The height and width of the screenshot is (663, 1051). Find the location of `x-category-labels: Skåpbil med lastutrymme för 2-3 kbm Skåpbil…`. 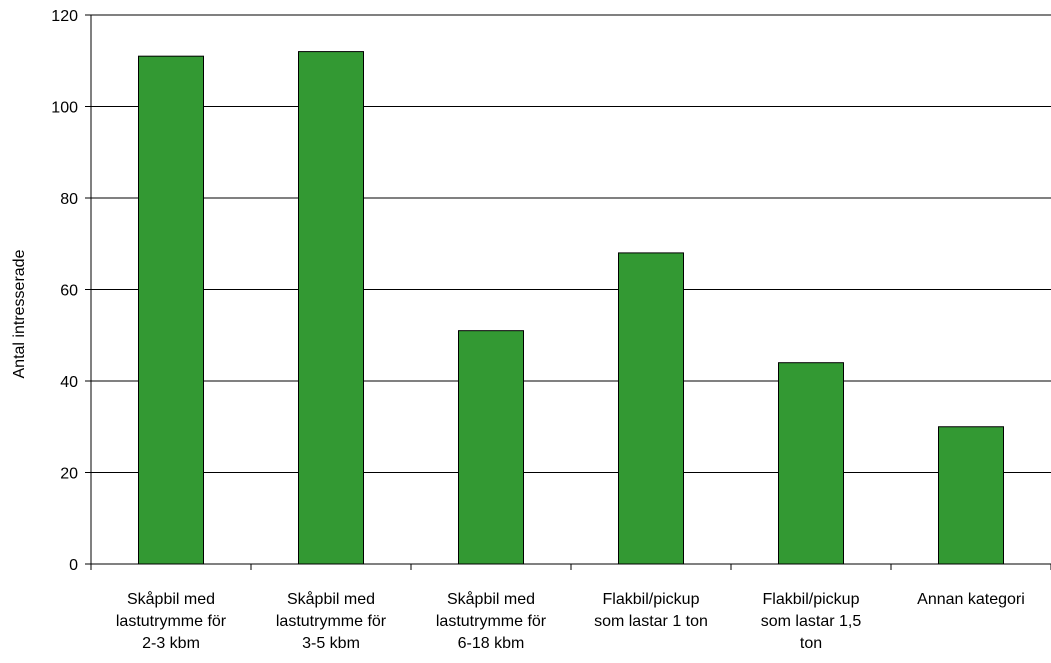

x-category-labels: Skåpbil med lastutrymme för 2-3 kbm Skåpbil… is located at coordinates (570, 621).